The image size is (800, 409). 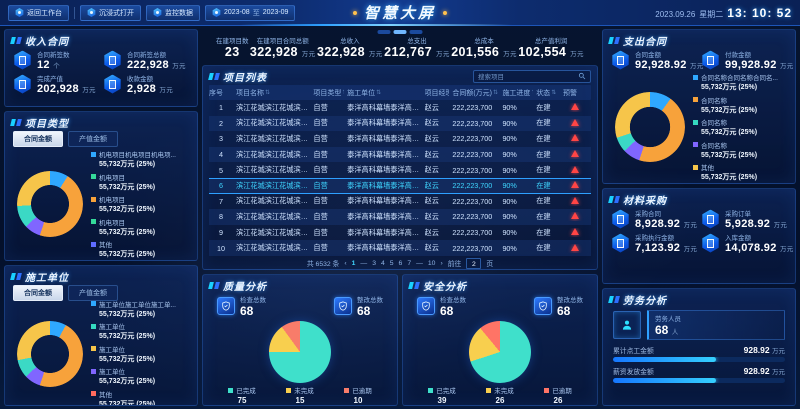 I want to click on legend-value: 10, so click(x=358, y=400).